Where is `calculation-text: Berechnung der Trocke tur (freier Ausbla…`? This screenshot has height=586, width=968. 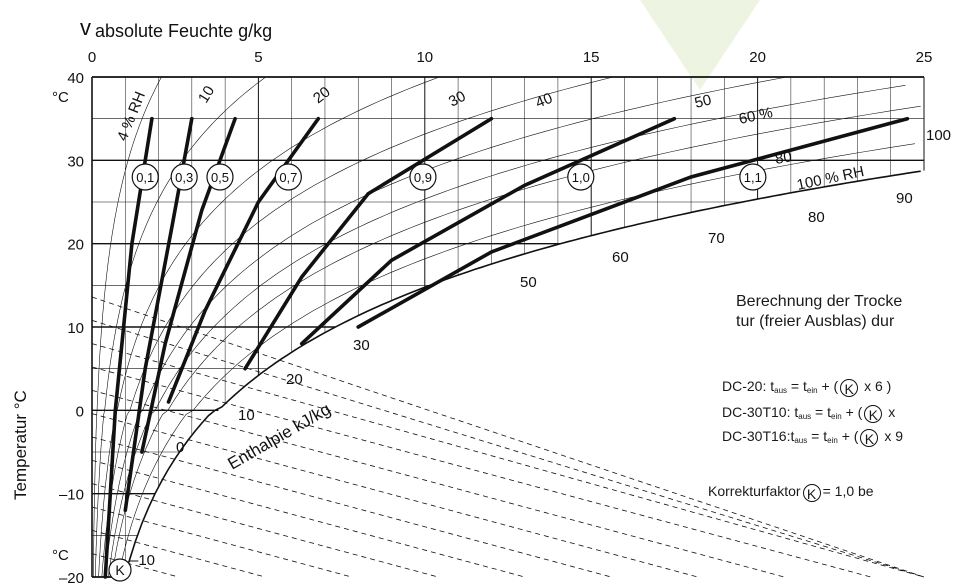
calculation-text: Berechnung der Trocke tur (freier Ausbla… is located at coordinates (819, 312).